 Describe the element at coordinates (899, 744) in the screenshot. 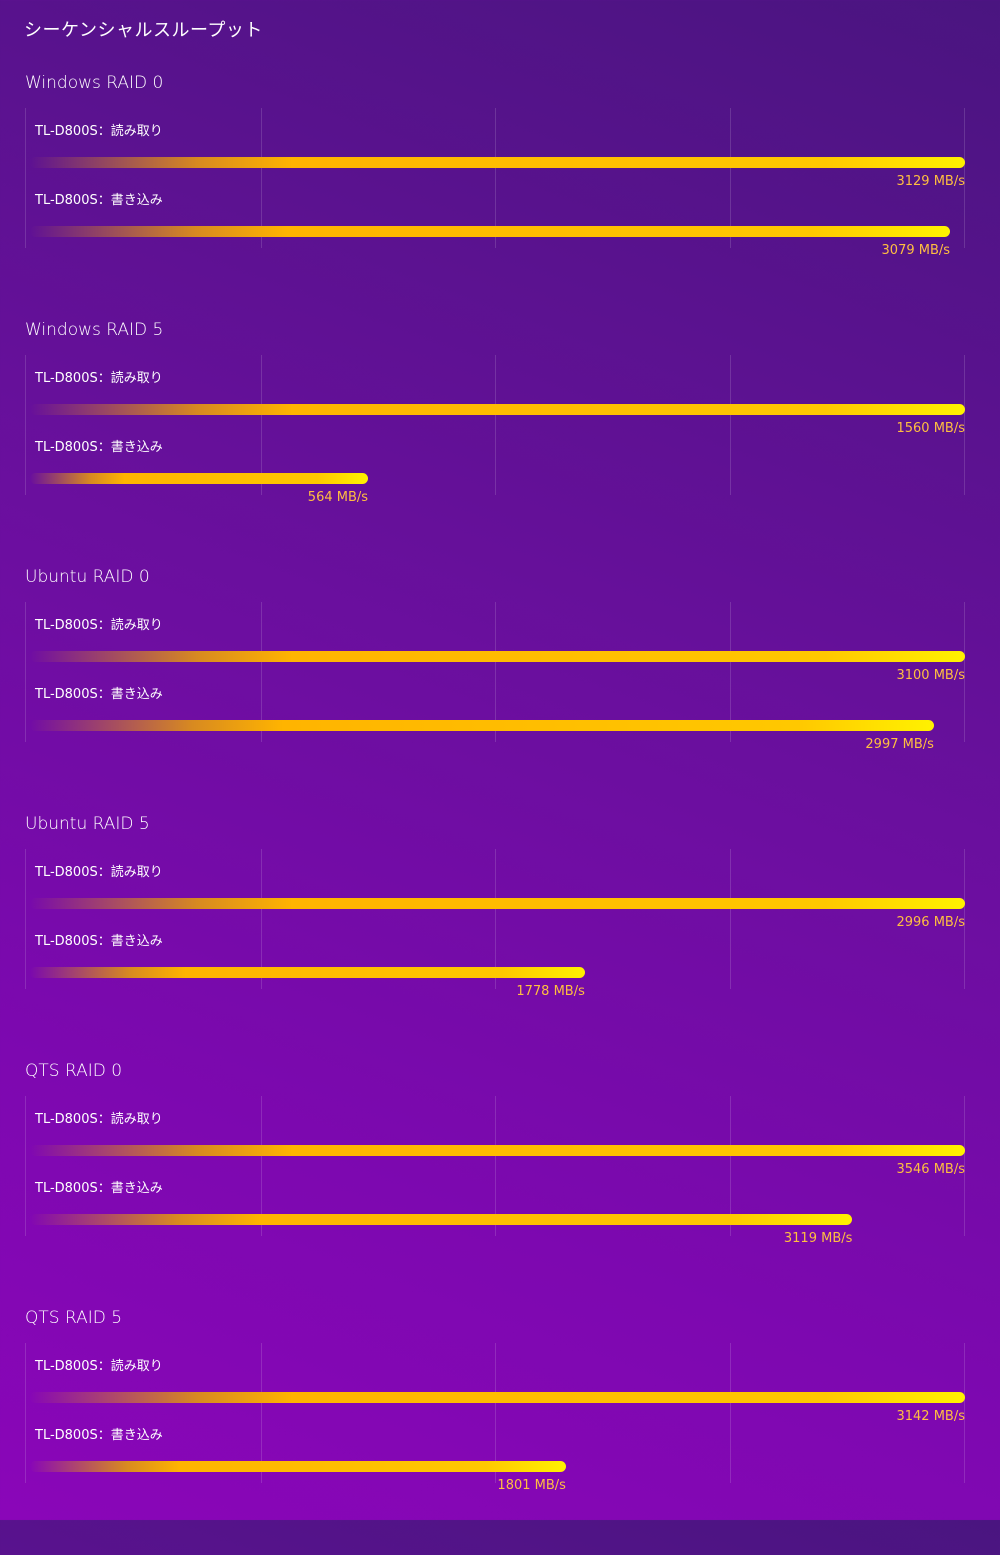

I see `data-label: 2997 MB/s` at that location.